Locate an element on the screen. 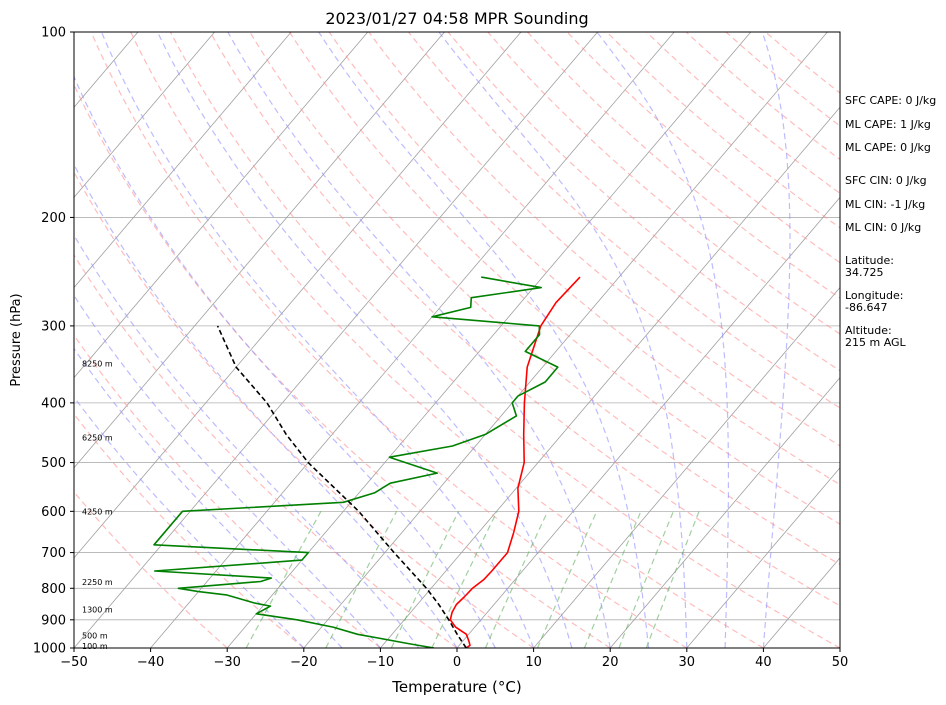  temperature-profile-line is located at coordinates (515, 462).